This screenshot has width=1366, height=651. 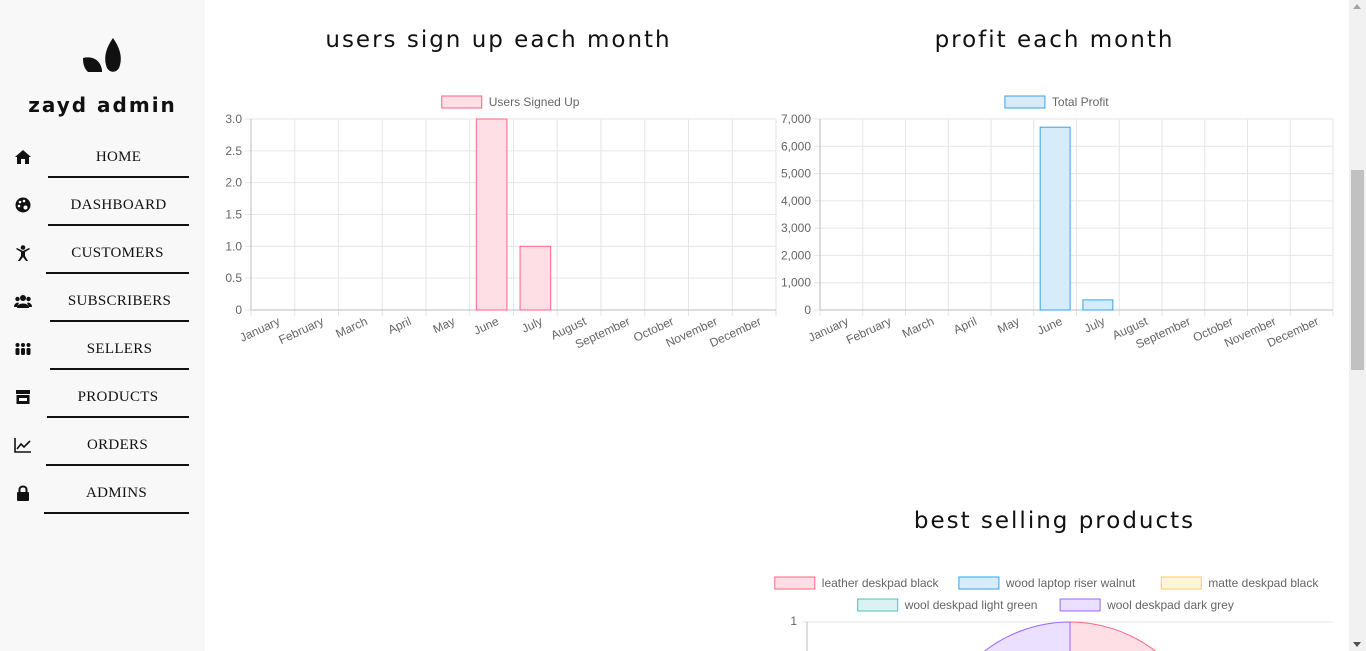 I want to click on scroll-down-icon, so click(x=1357, y=644).